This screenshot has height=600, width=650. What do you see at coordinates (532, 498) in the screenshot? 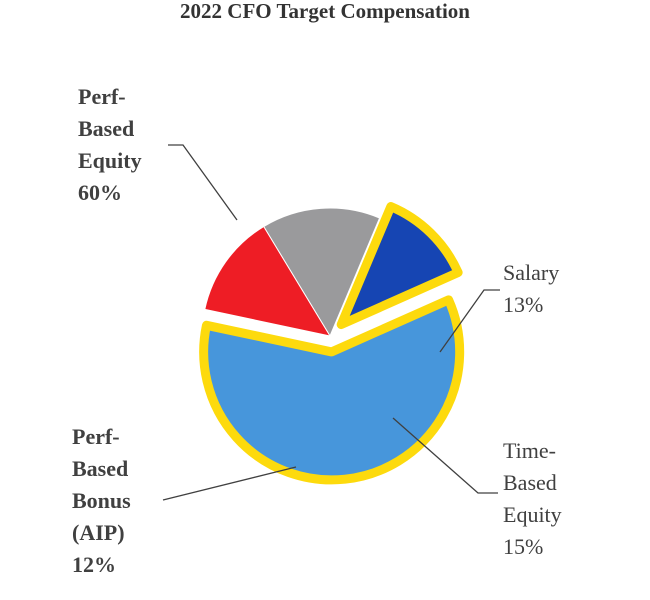
I see `slice-label-time-based-equity: Time-Based Equity 15%` at bounding box center [532, 498].